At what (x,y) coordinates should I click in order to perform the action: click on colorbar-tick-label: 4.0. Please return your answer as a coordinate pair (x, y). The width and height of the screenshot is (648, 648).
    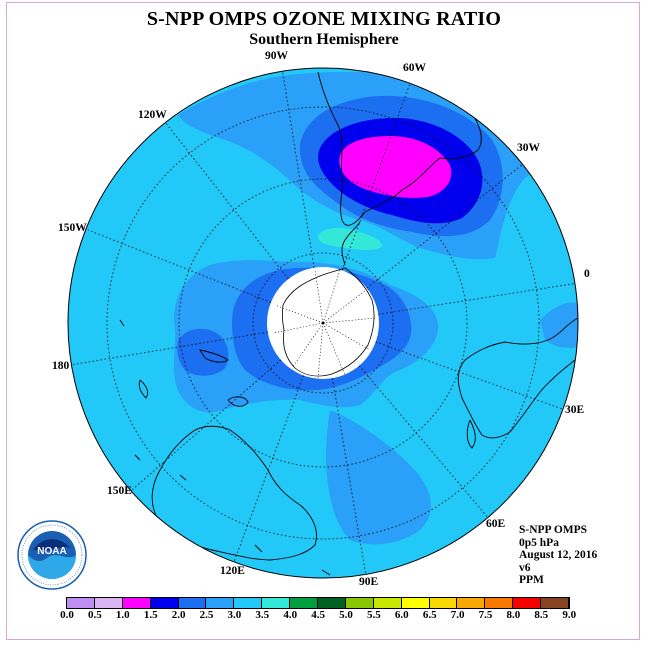
    Looking at the image, I should click on (290, 615).